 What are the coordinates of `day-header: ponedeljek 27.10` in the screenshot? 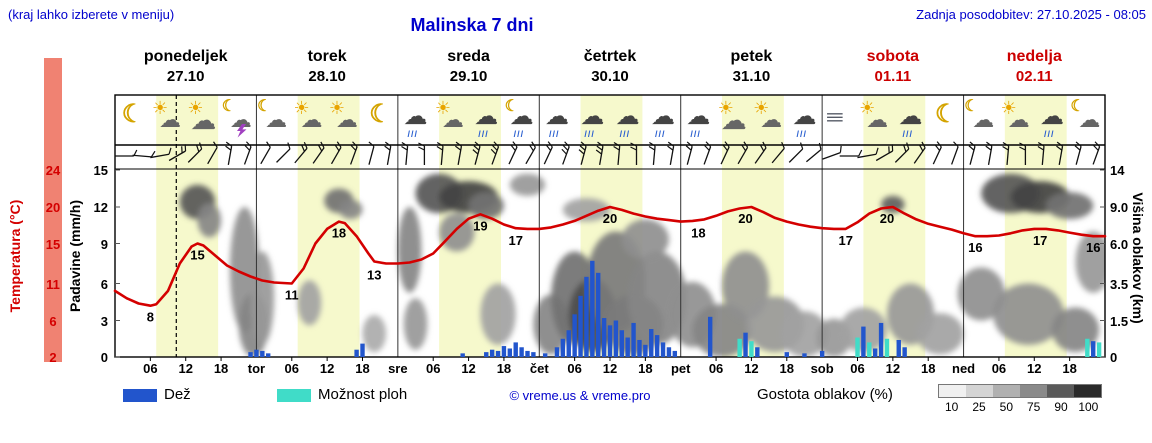 It's located at (186, 66).